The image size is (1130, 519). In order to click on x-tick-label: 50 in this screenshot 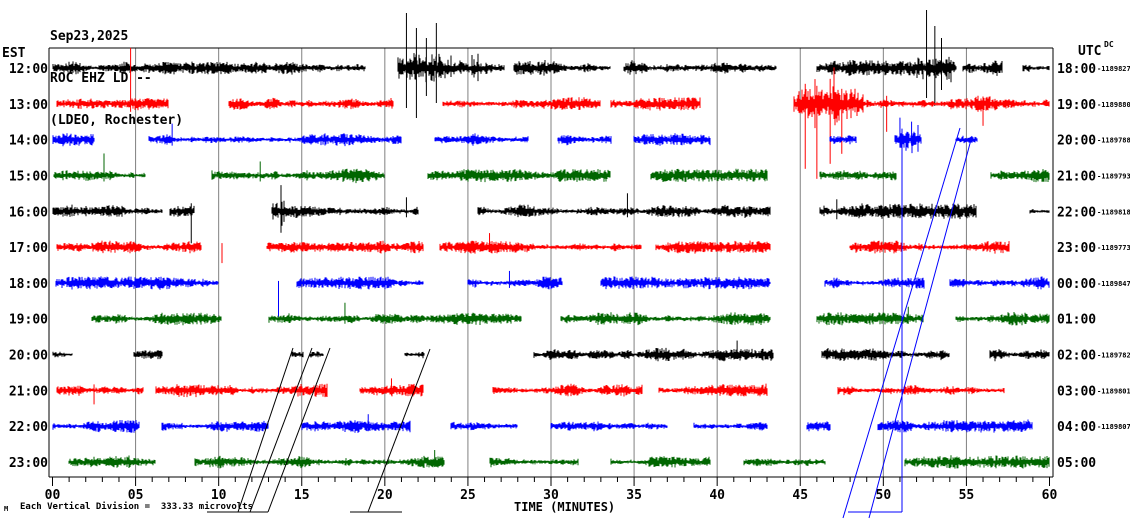, I will do `click(884, 495)`.